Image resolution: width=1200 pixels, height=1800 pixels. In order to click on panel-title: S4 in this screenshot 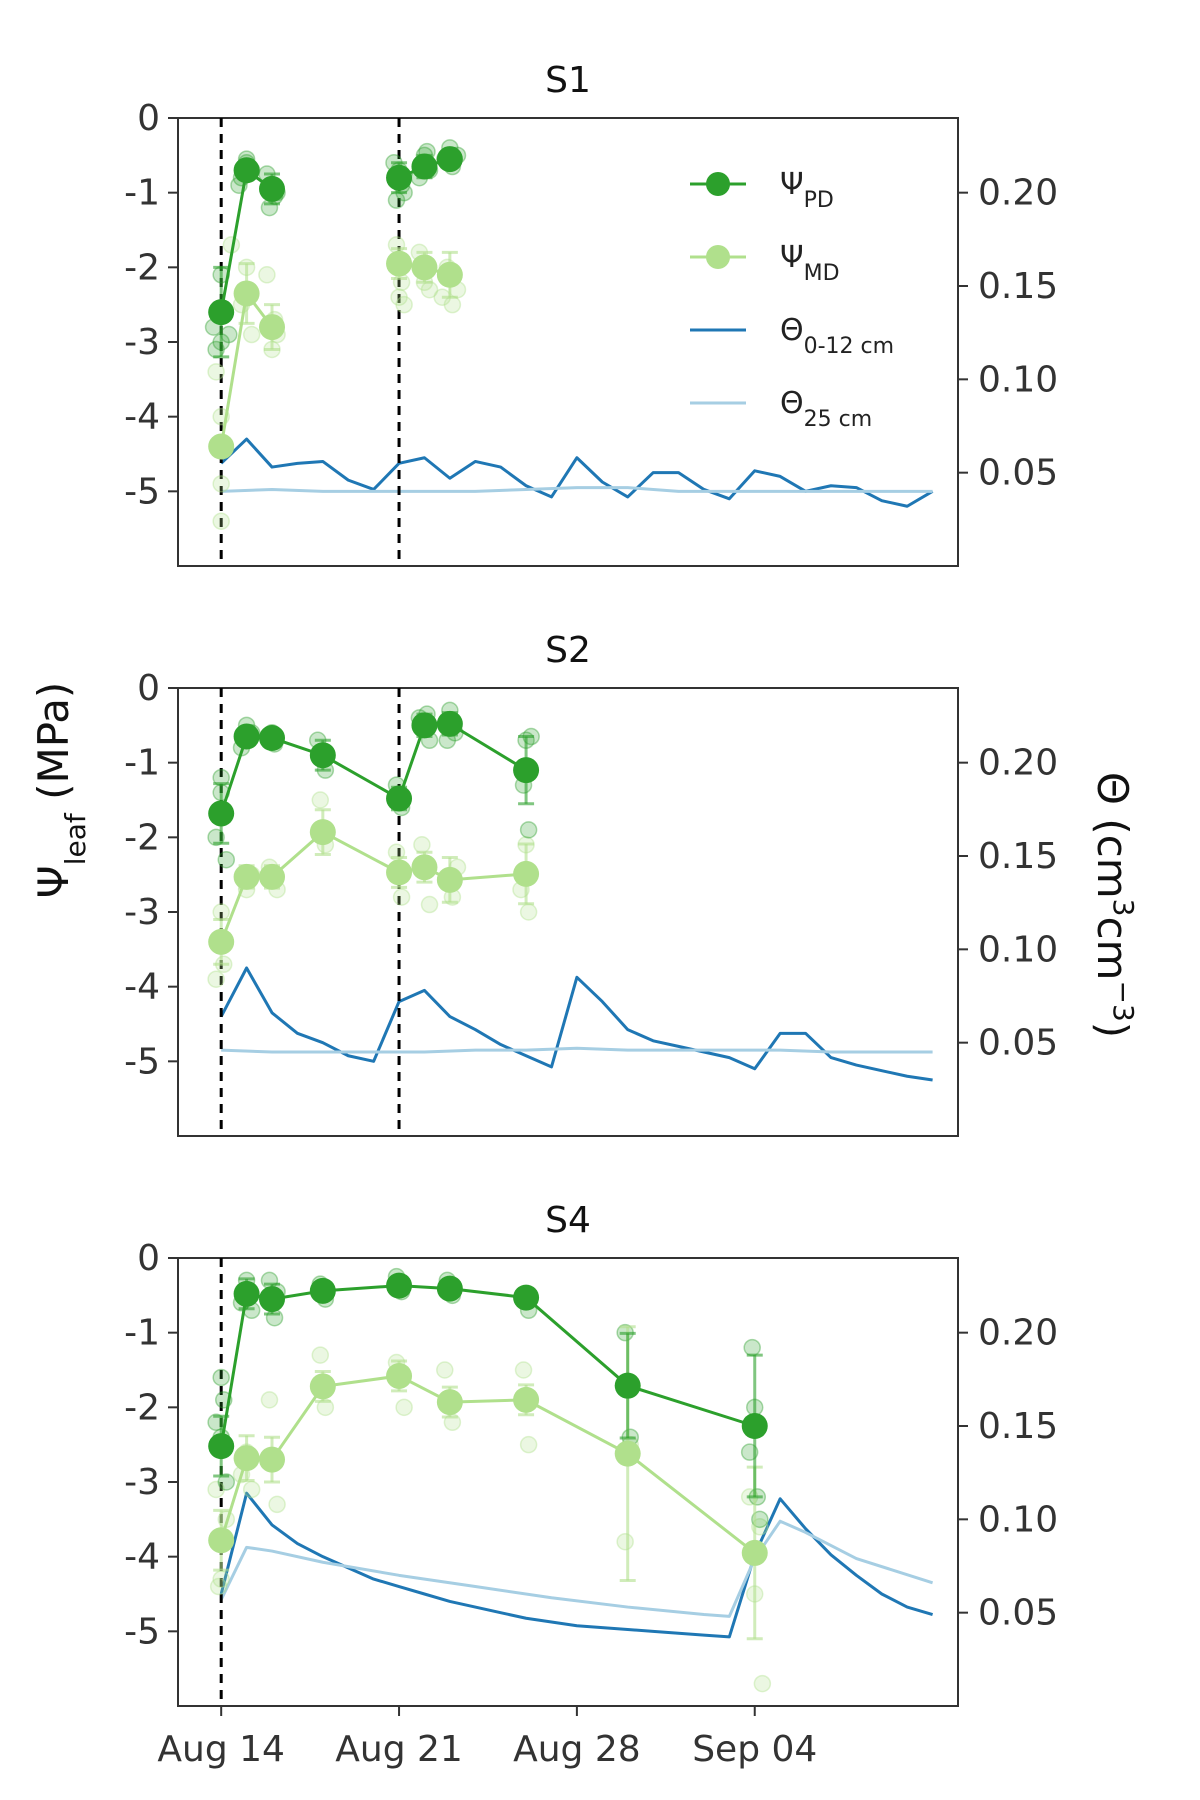, I will do `click(568, 1220)`.